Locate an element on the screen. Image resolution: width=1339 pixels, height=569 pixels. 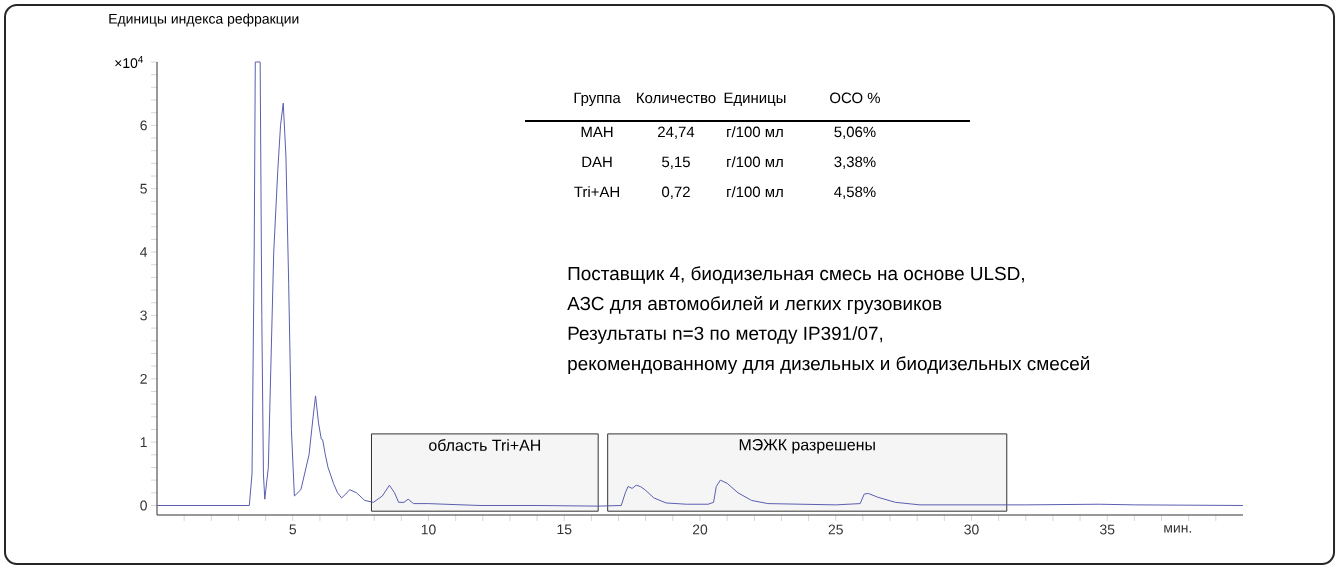
x-axis-title: мин. is located at coordinates (1178, 529).